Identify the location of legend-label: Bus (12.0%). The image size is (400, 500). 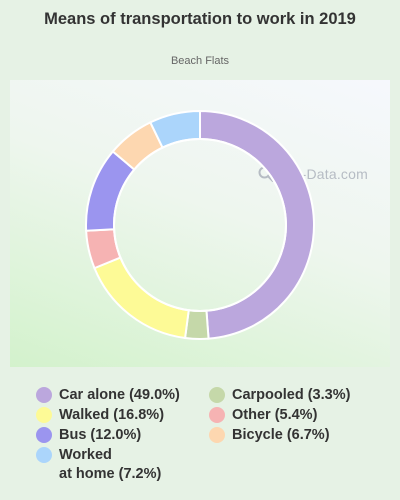
(100, 435).